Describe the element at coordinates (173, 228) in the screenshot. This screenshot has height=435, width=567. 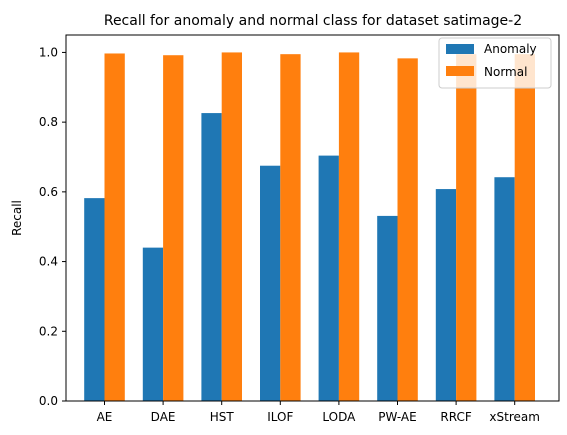
I see `bar-normal-dae` at that location.